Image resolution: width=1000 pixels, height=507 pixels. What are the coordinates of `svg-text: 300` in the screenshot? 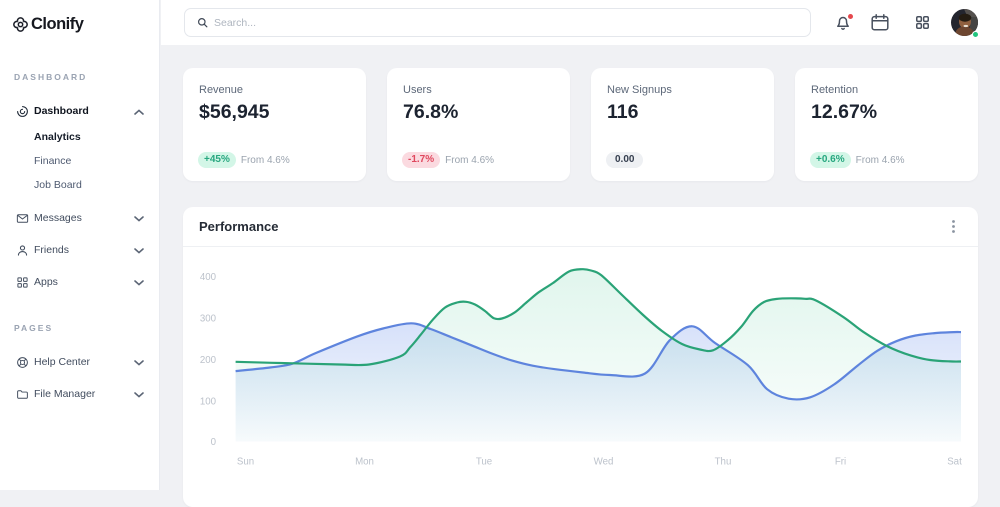 It's located at (208, 319).